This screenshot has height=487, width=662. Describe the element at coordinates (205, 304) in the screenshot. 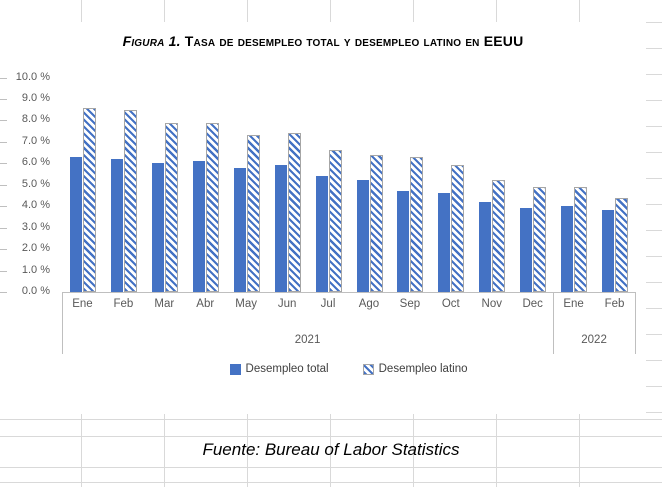

I see `x-axis-month-label: Abr` at that location.